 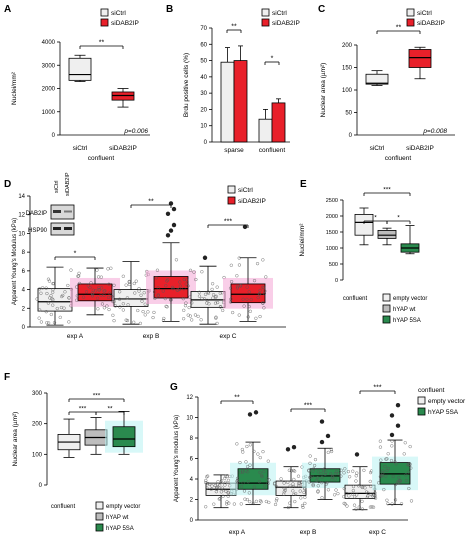 What do you see at coordinates (332, 217) in the screenshot?
I see `panel-E-y-tick-label: 2000` at bounding box center [332, 217].